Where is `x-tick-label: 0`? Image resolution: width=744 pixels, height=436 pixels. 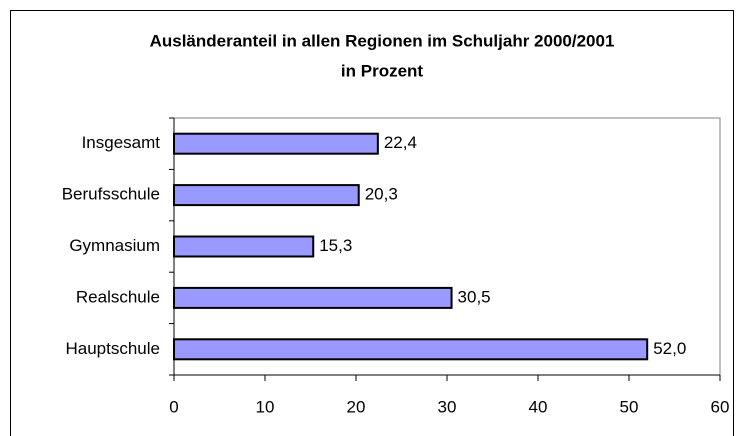 x-tick-label: 0 is located at coordinates (173, 406).